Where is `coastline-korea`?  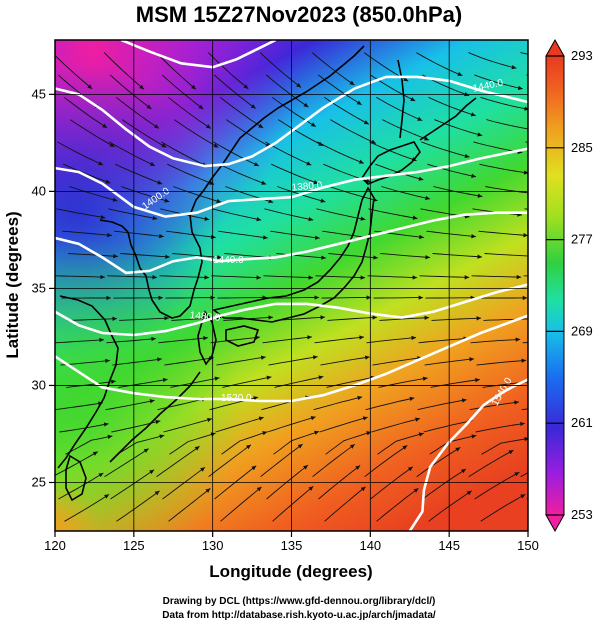 coastline-korea is located at coordinates (184, 228).